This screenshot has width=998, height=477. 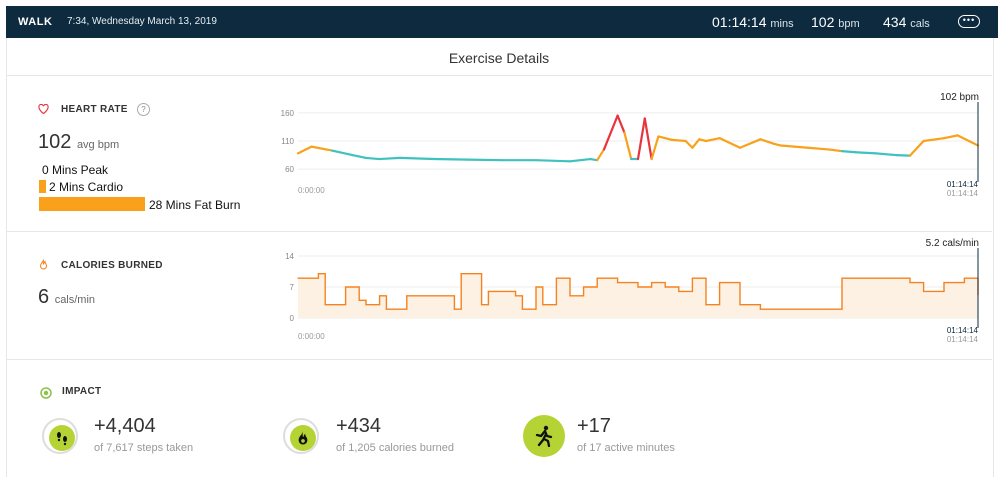 I want to click on cals-value: 434 cals, so click(x=906, y=22).